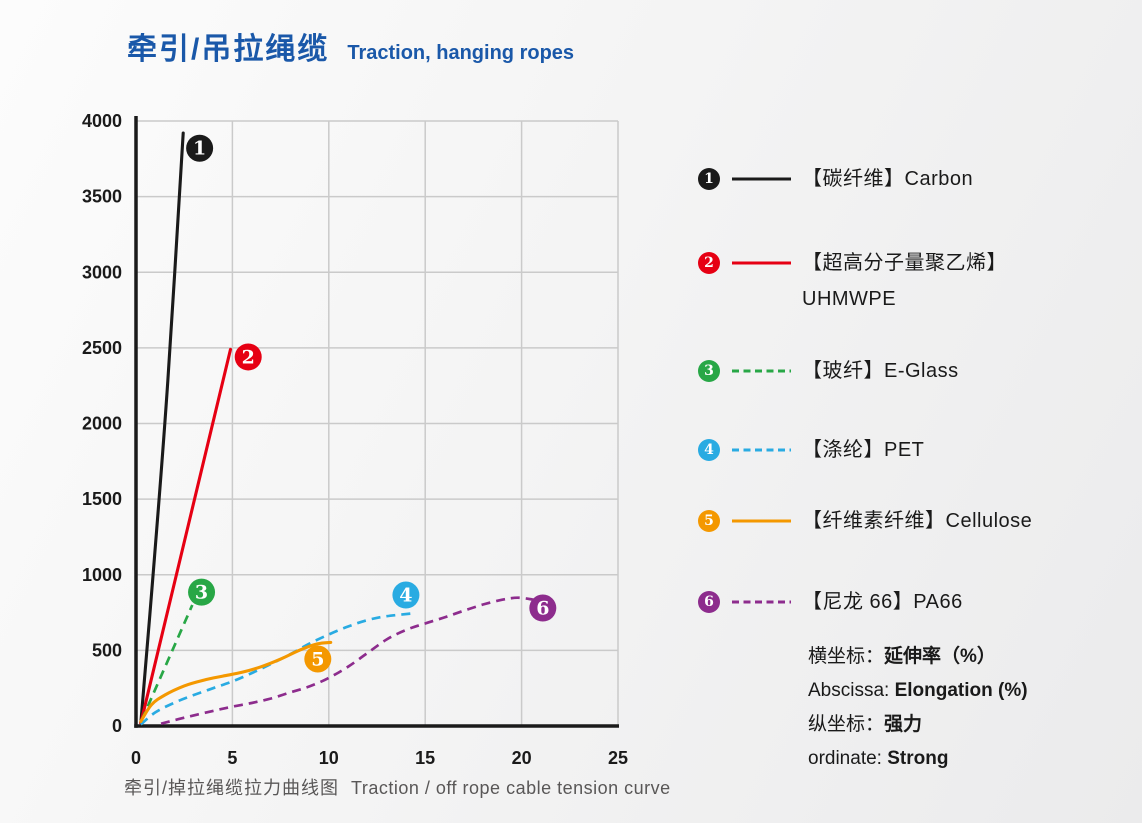  I want to click on y-tick-label: 500, so click(107, 650).